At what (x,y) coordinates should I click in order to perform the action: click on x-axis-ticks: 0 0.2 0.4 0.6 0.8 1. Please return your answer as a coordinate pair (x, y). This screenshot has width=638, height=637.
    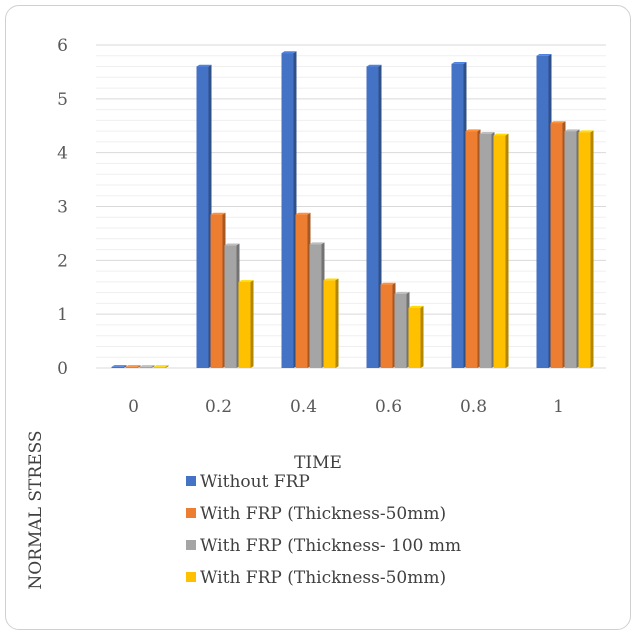
    Looking at the image, I should click on (346, 407).